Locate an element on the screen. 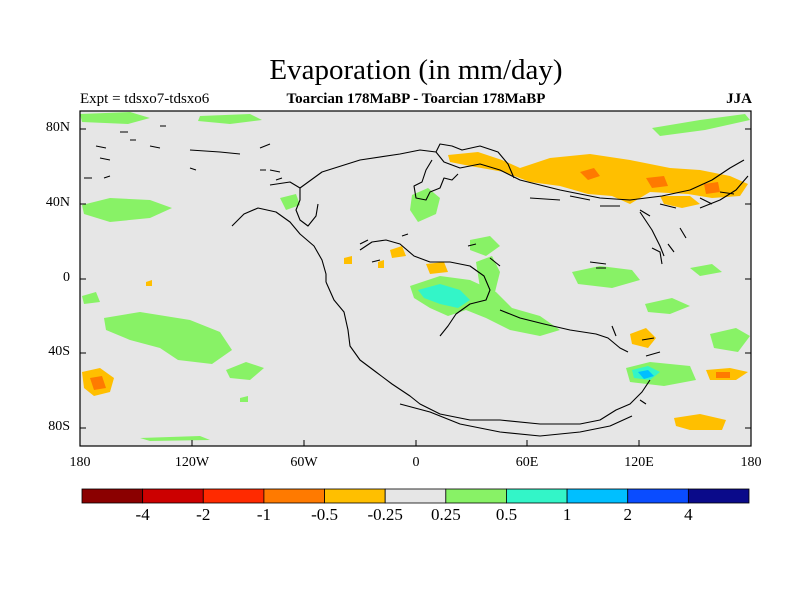 Image resolution: width=800 pixels, height=600 pixels. yellow-patch-tethys-c is located at coordinates (348, 260).